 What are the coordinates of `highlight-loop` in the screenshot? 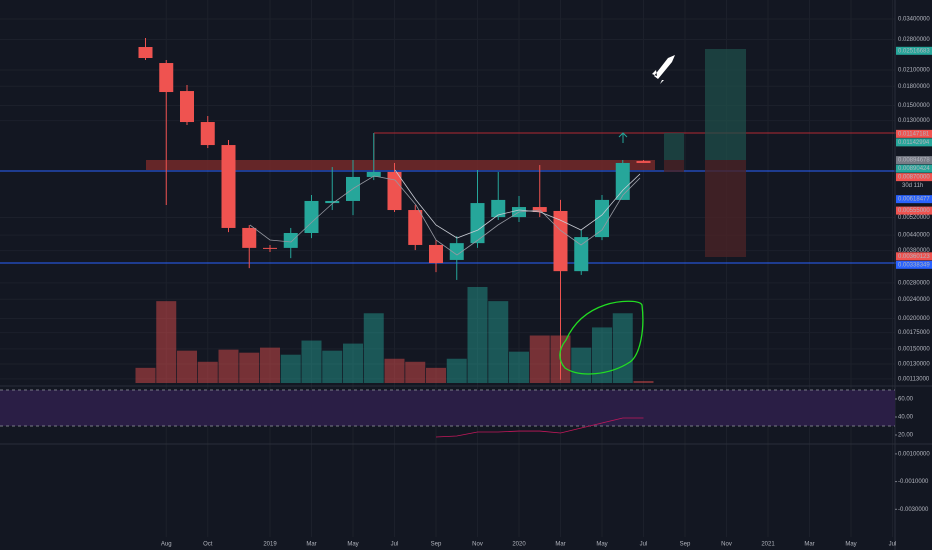 It's located at (601, 337).